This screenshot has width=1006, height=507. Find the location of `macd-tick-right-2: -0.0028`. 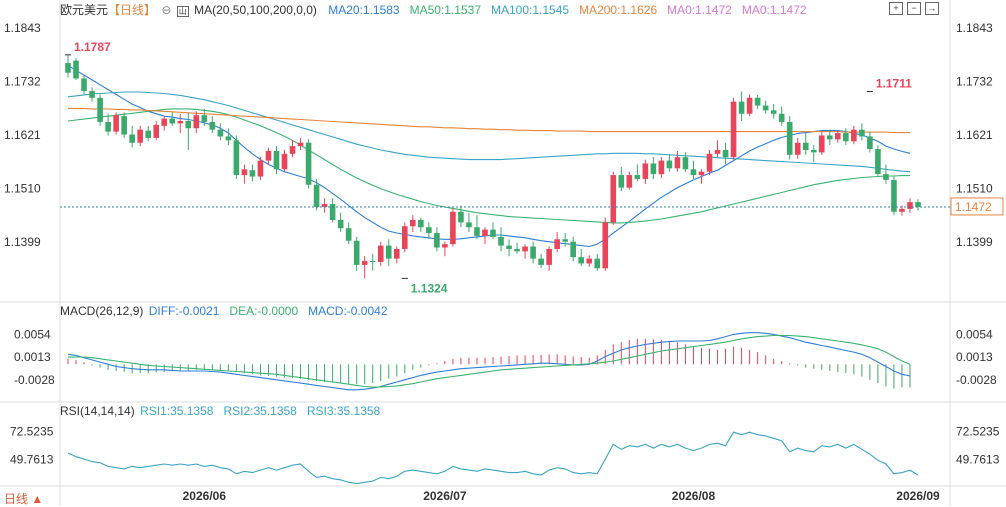

macd-tick-right-2: -0.0028 is located at coordinates (976, 380).